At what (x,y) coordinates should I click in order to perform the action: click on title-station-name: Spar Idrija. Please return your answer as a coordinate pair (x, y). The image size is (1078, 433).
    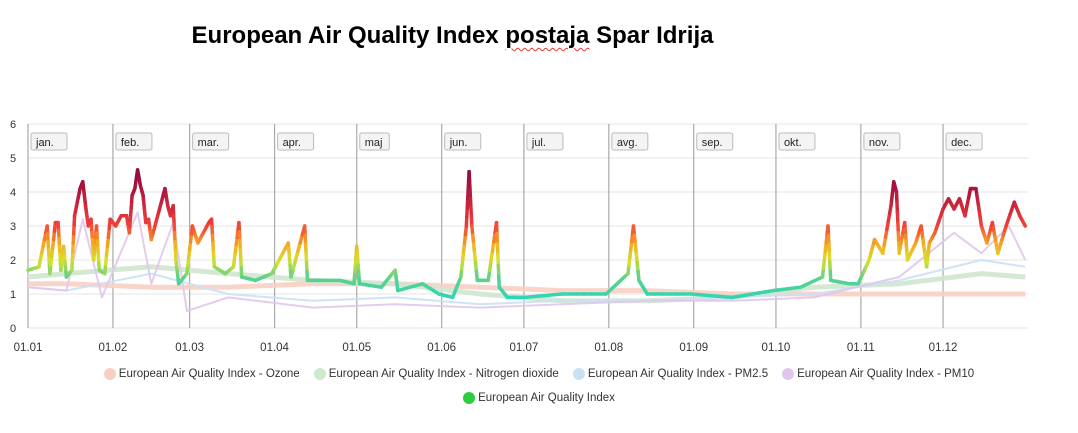
    Looking at the image, I should click on (655, 35).